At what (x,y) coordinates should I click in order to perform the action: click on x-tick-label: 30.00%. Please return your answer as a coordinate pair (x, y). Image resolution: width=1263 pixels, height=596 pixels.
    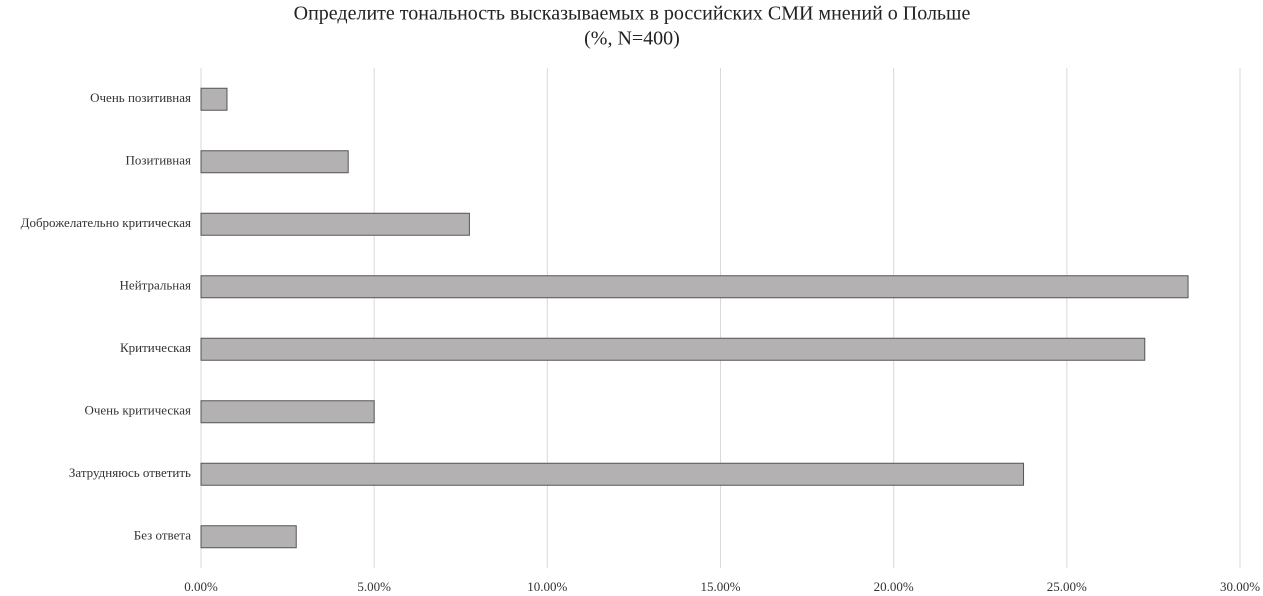
    Looking at the image, I should click on (1240, 586).